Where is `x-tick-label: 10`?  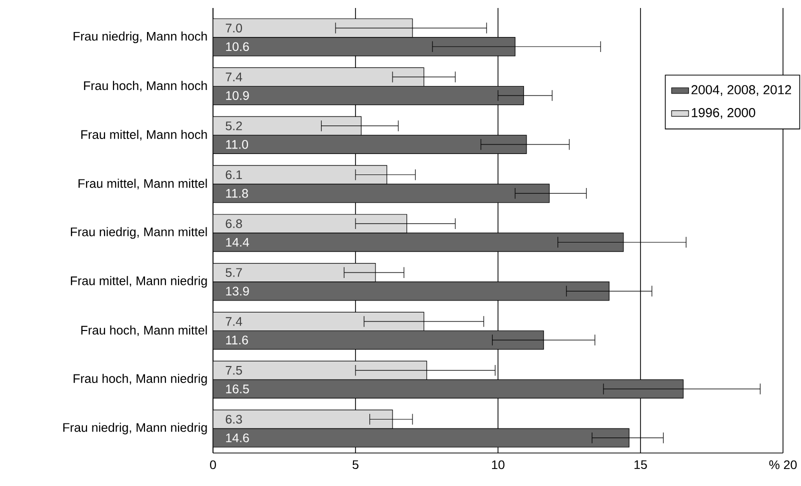 x-tick-label: 10 is located at coordinates (498, 465).